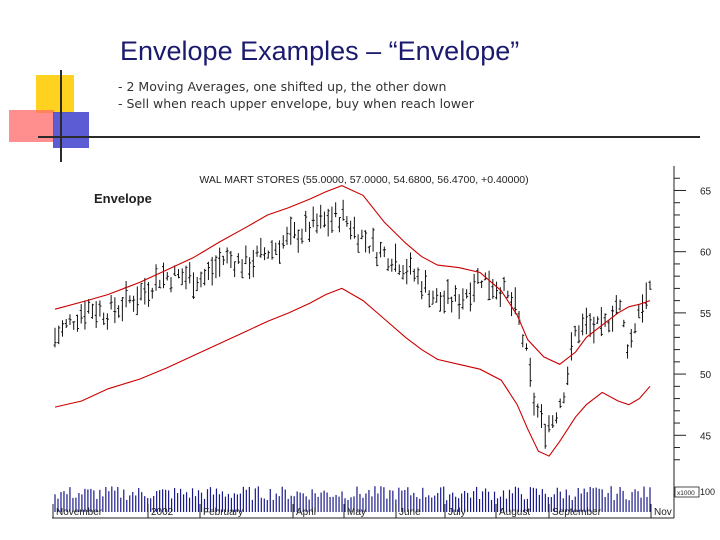 This screenshot has height=540, width=720. What do you see at coordinates (706, 253) in the screenshot?
I see `y-tick-label: 60` at bounding box center [706, 253].